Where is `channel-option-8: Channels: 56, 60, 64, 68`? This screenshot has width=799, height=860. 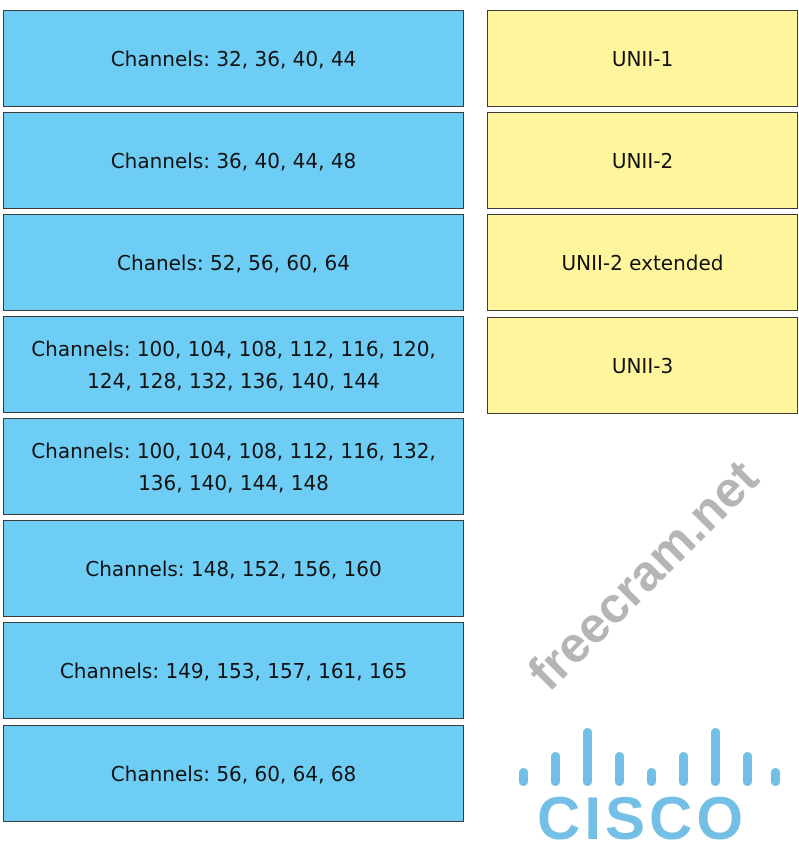
channel-option-8: Channels: 56, 60, 64, 68 is located at coordinates (233, 773).